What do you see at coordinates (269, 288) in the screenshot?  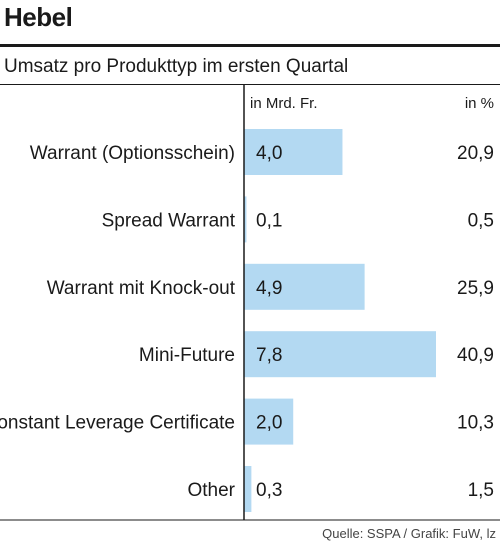 I see `value-label-2: 4,9` at bounding box center [269, 288].